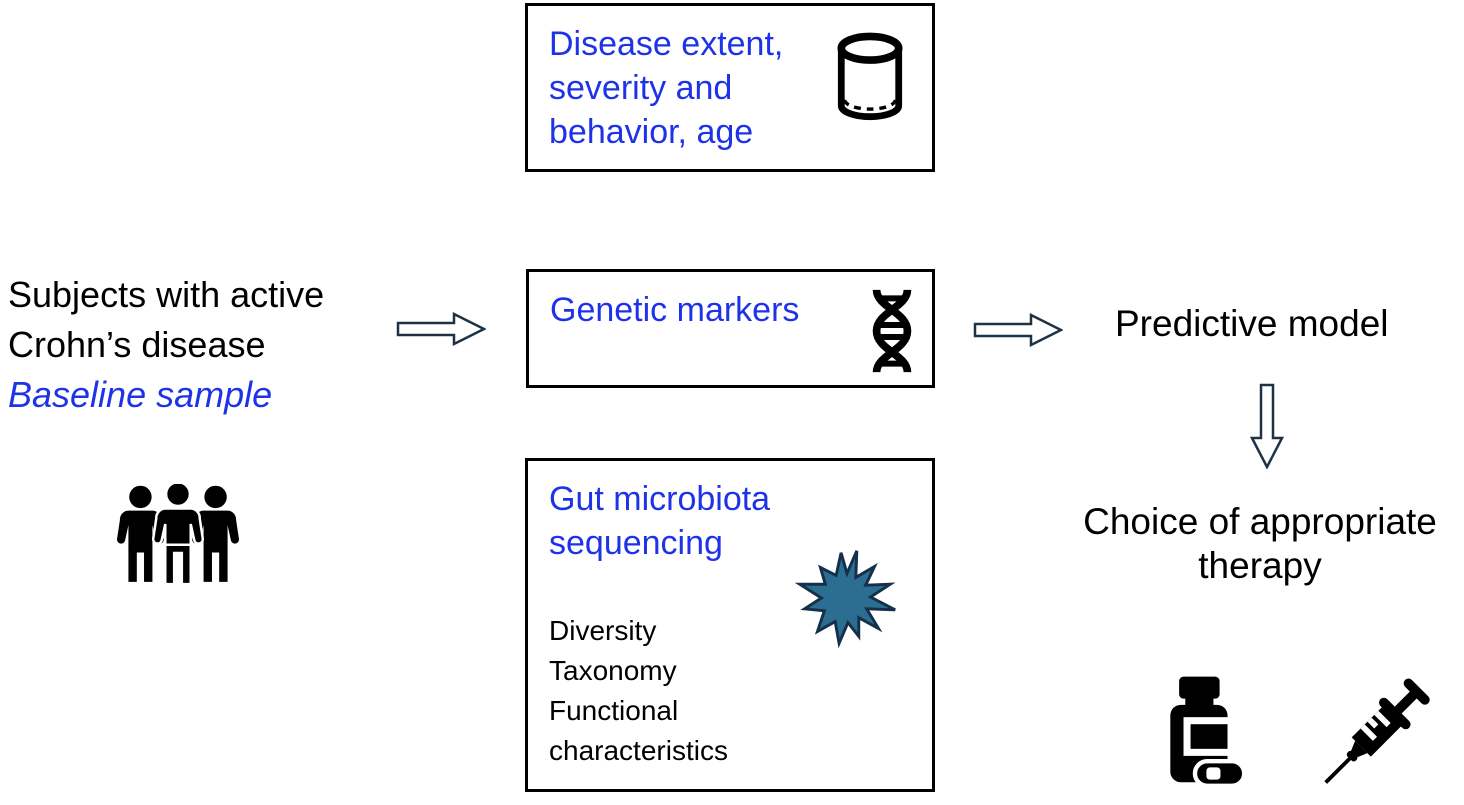 Image resolution: width=1464 pixels, height=805 pixels. I want to click on arrow-right-to-model-icon, so click(1018, 330).